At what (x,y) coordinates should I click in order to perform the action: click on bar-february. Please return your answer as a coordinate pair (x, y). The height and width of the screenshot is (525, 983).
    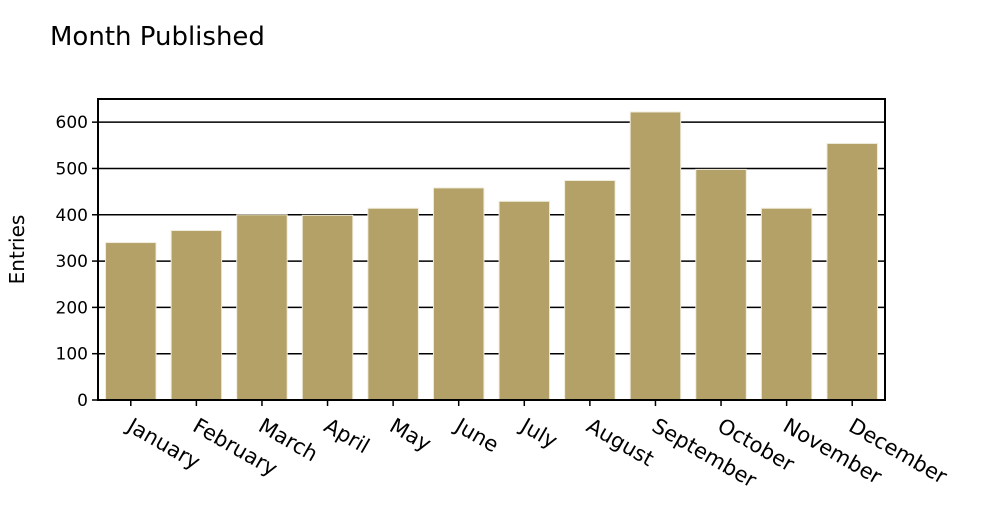
    Looking at the image, I should click on (196, 315).